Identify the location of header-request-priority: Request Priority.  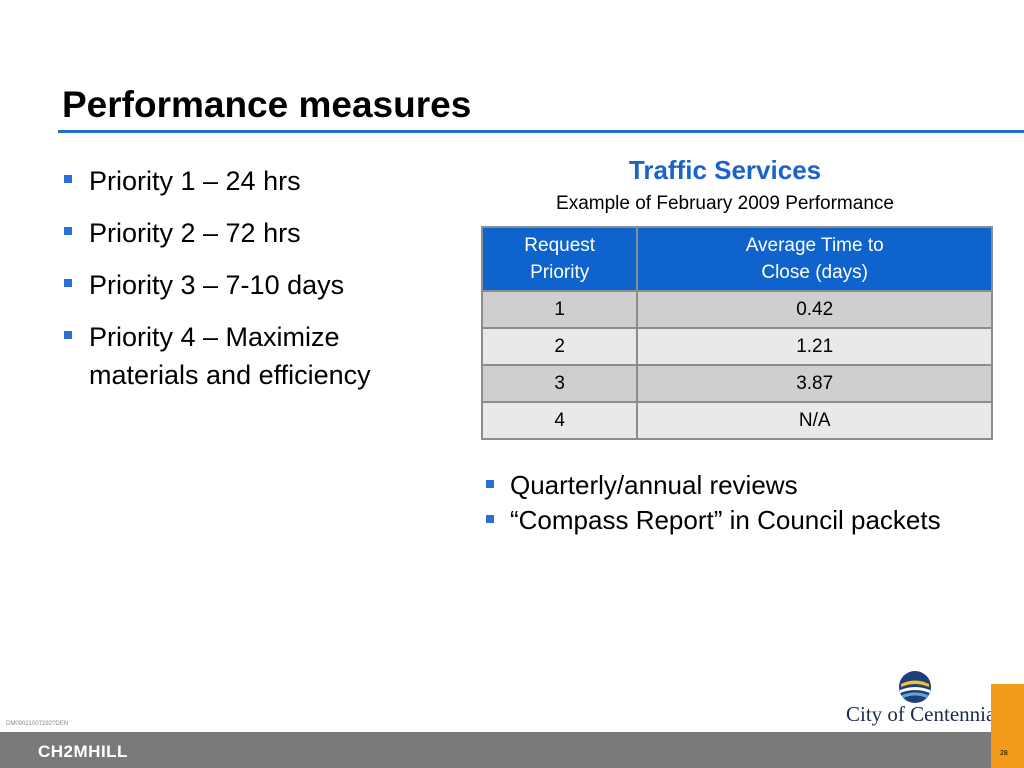
(560, 259).